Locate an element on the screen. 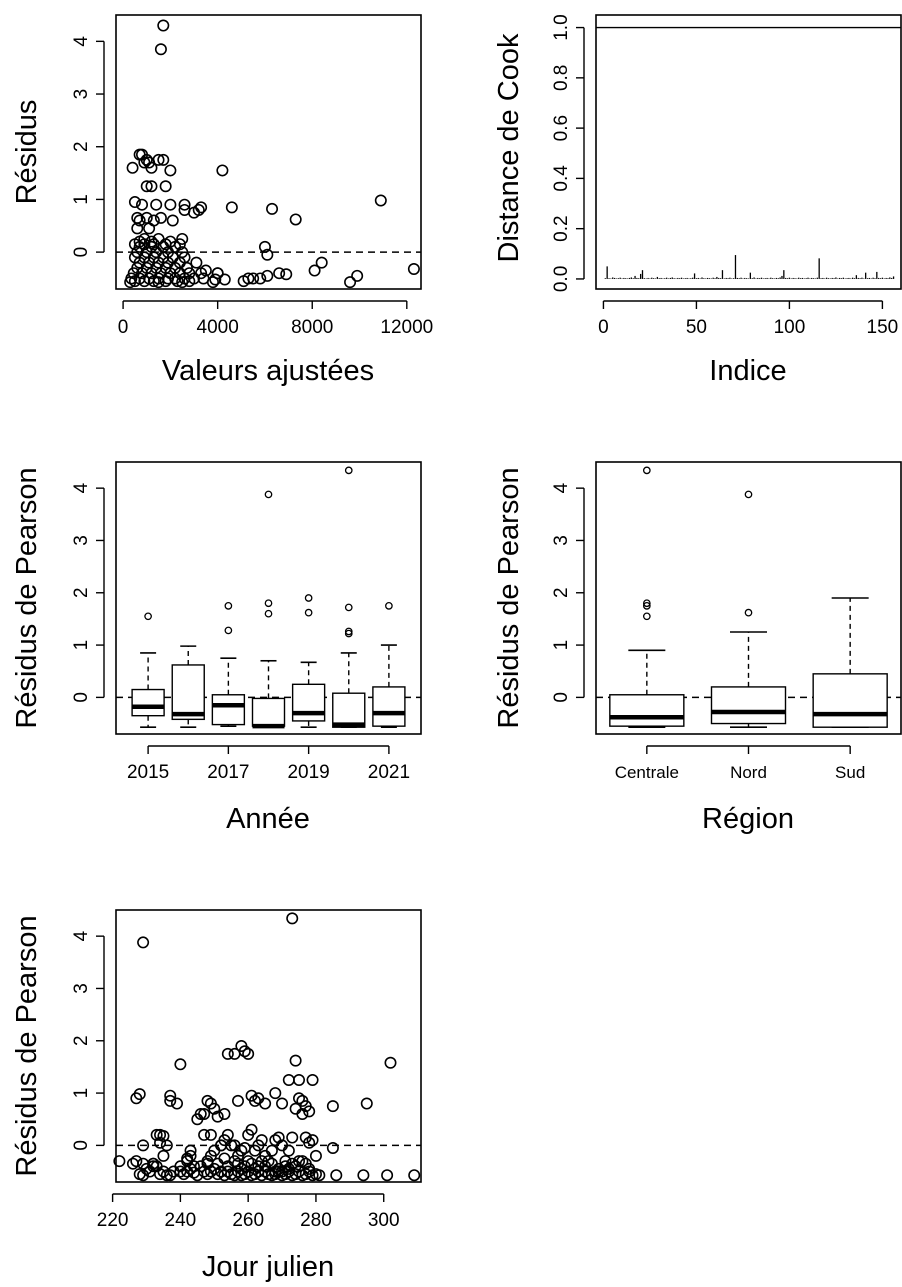 The width and height of the screenshot is (902, 1287). x-tick-label: 0 is located at coordinates (123, 327).